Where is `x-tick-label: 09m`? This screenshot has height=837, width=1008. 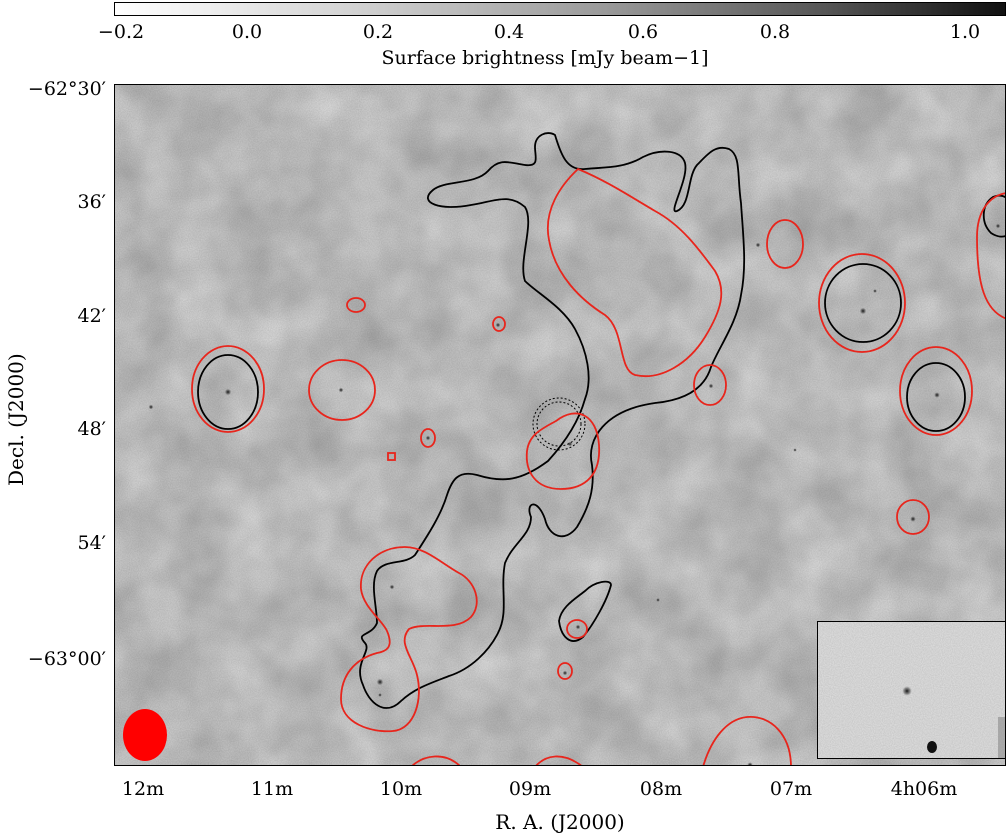
x-tick-label: 09m is located at coordinates (530, 789).